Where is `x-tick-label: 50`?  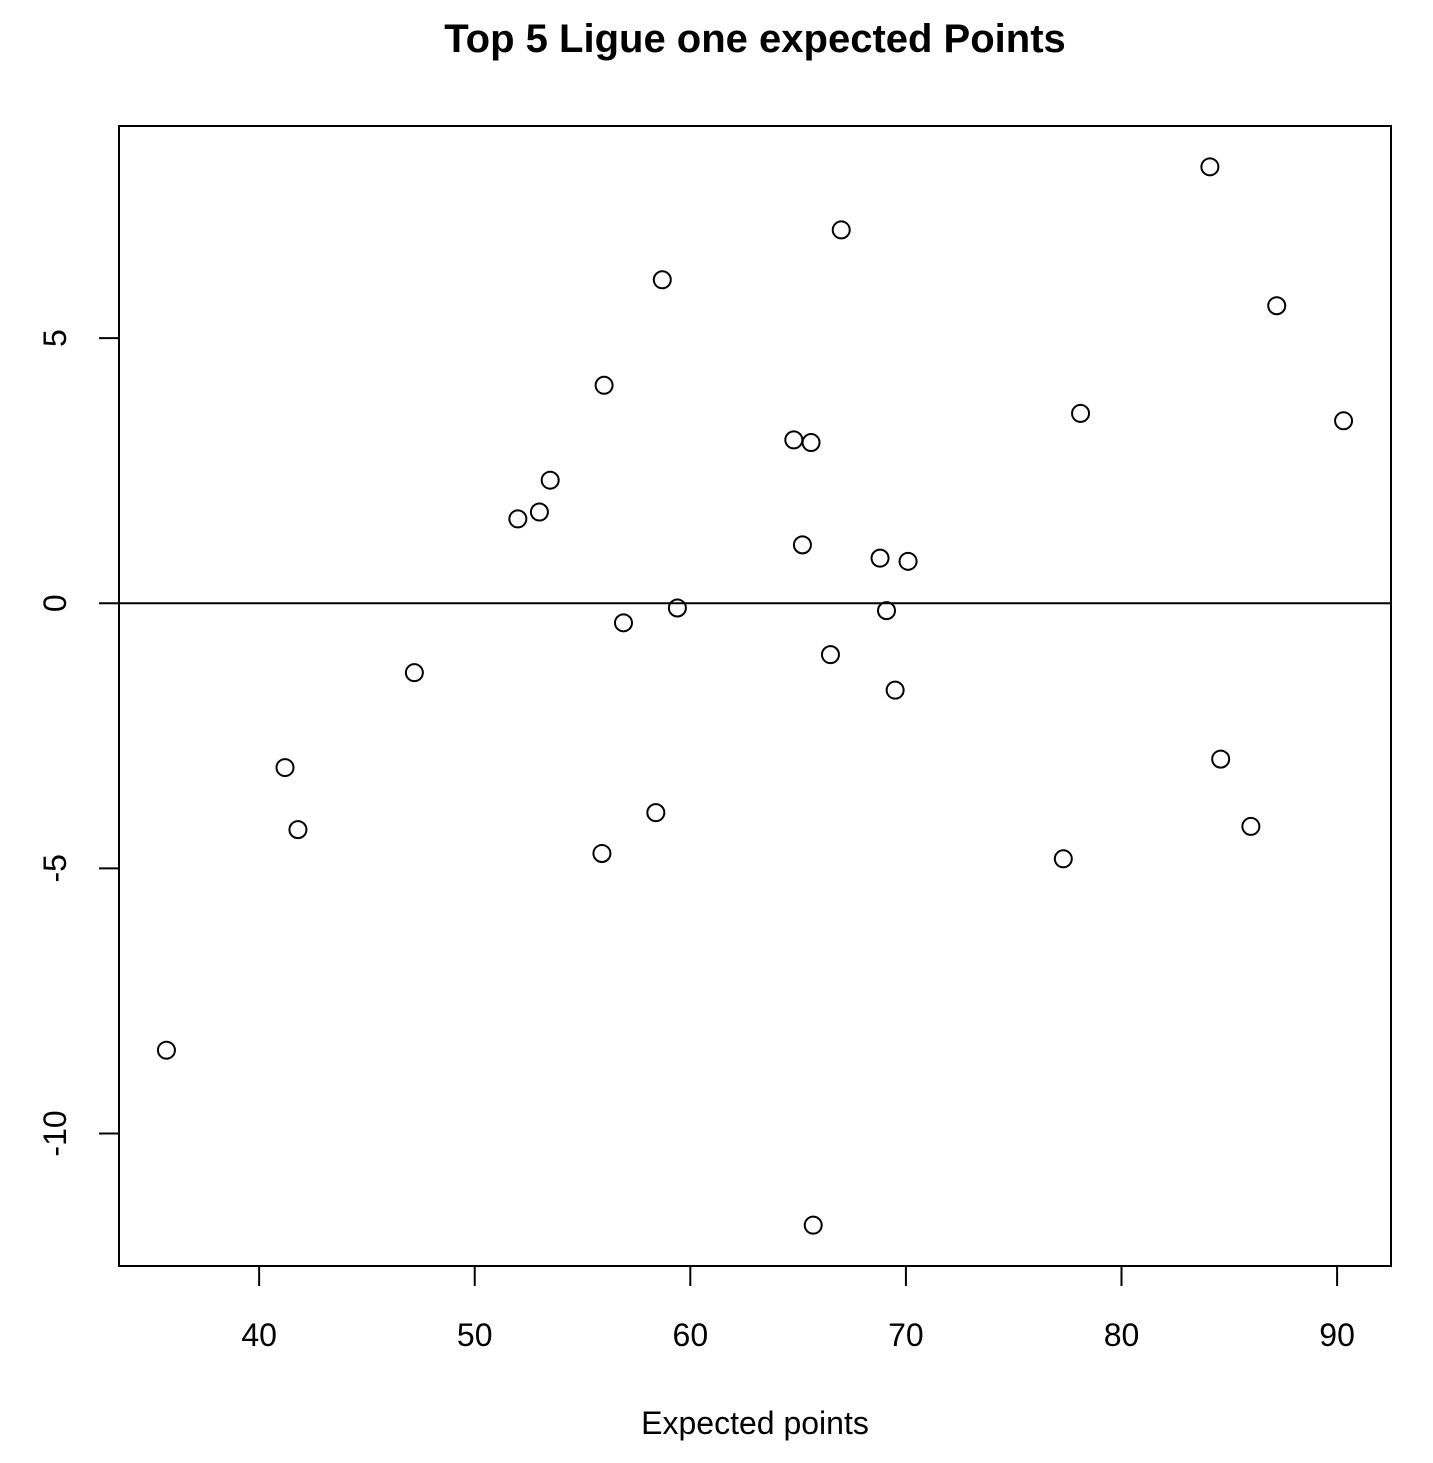 x-tick-label: 50 is located at coordinates (475, 1335).